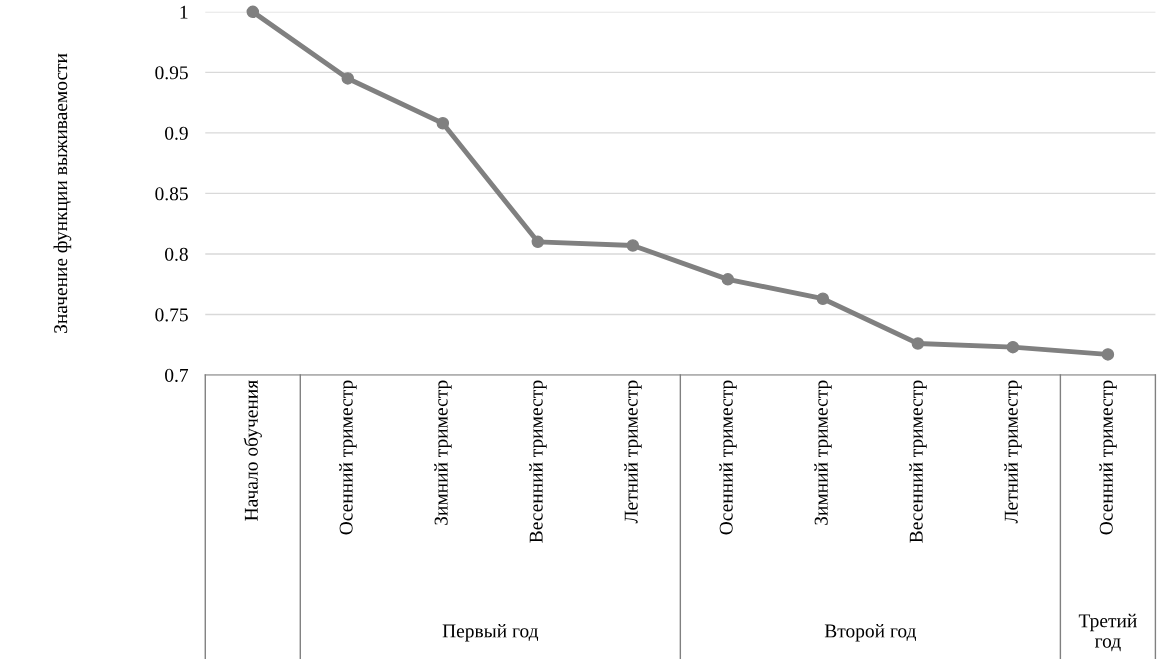  Describe the element at coordinates (184, 12) in the screenshot. I see `y-tick-label: 1` at that location.